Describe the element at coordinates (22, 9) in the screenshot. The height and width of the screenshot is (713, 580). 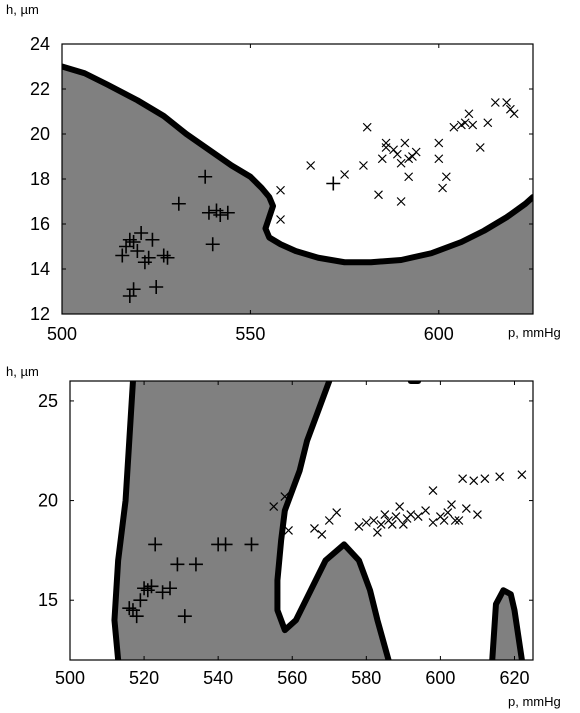
I see `chart-top-ylabel: h, µm` at that location.